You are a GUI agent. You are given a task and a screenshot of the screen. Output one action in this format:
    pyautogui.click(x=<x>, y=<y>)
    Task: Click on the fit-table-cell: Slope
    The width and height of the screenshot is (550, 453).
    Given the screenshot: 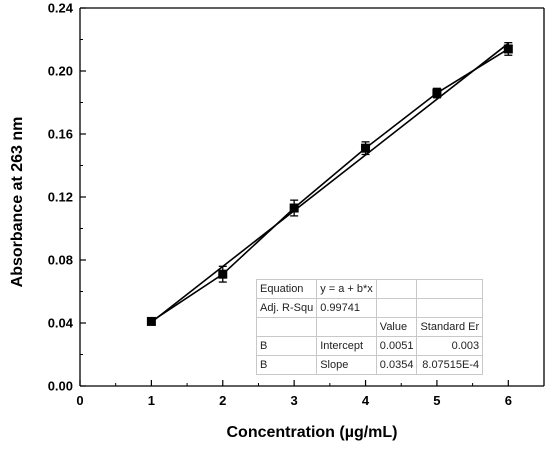 What is the action you would take?
    pyautogui.click(x=346, y=365)
    